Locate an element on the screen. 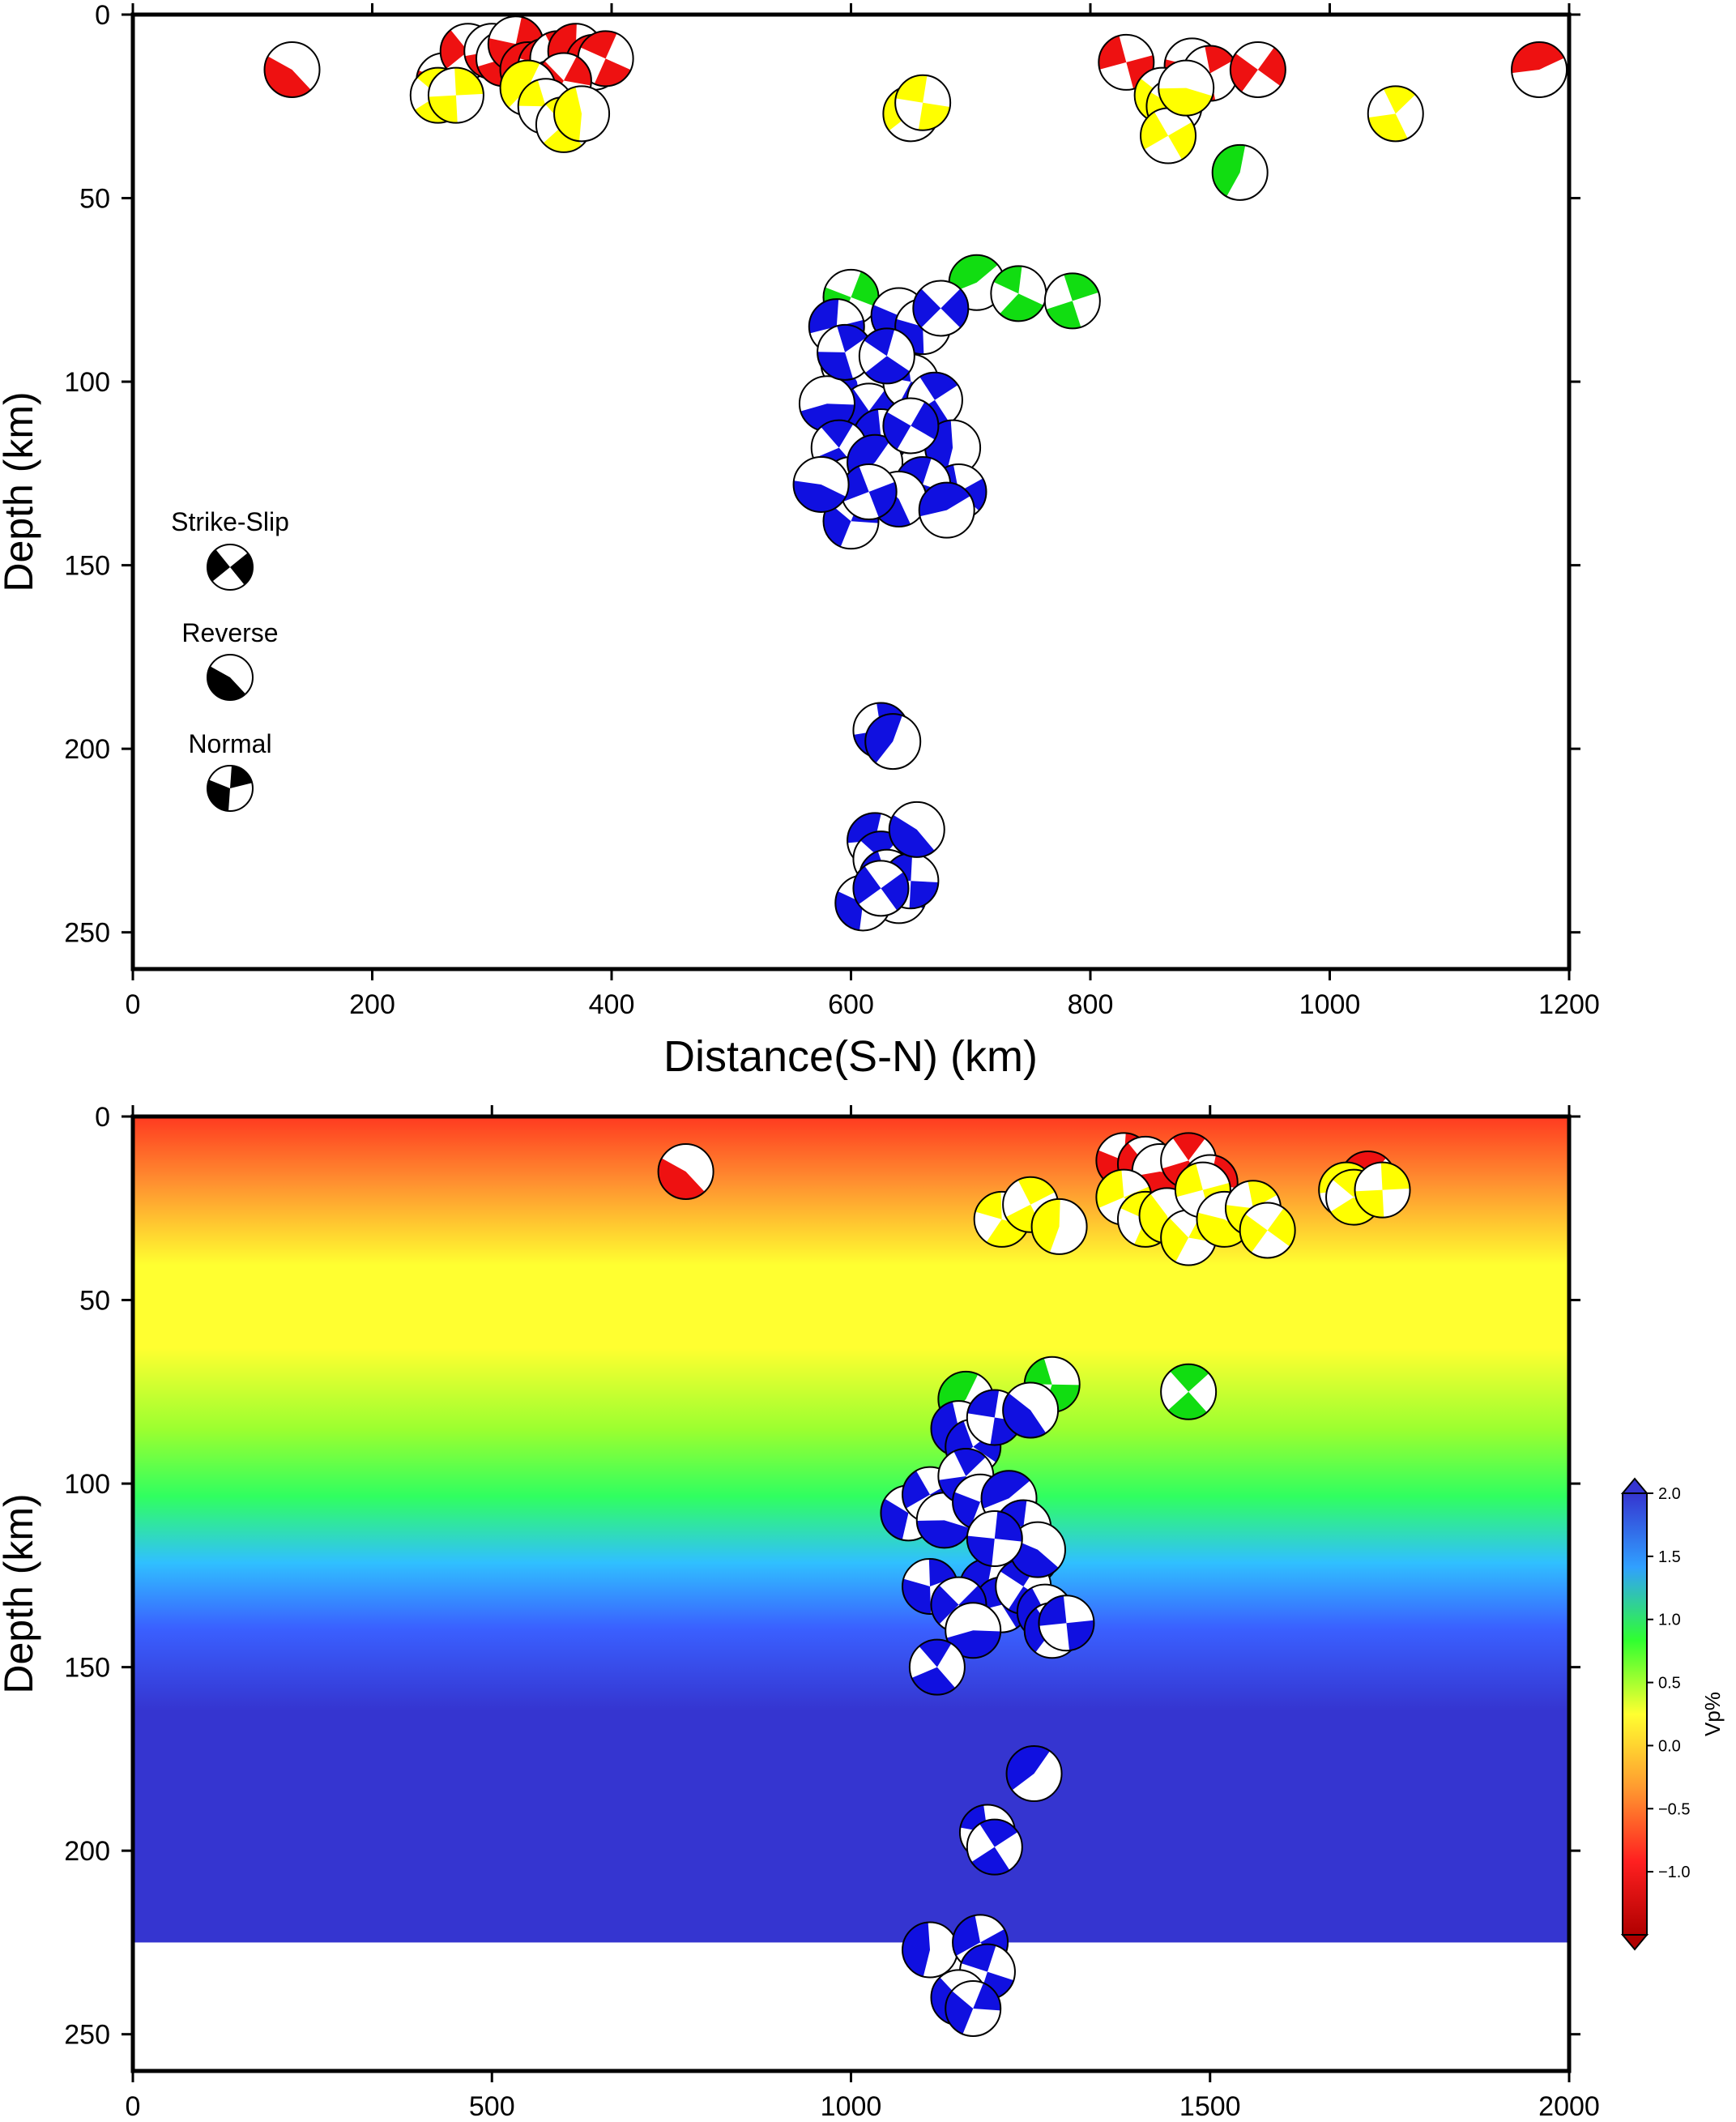 This screenshot has height=2122, width=1736. colorbar-top-arrow is located at coordinates (1634, 1485).